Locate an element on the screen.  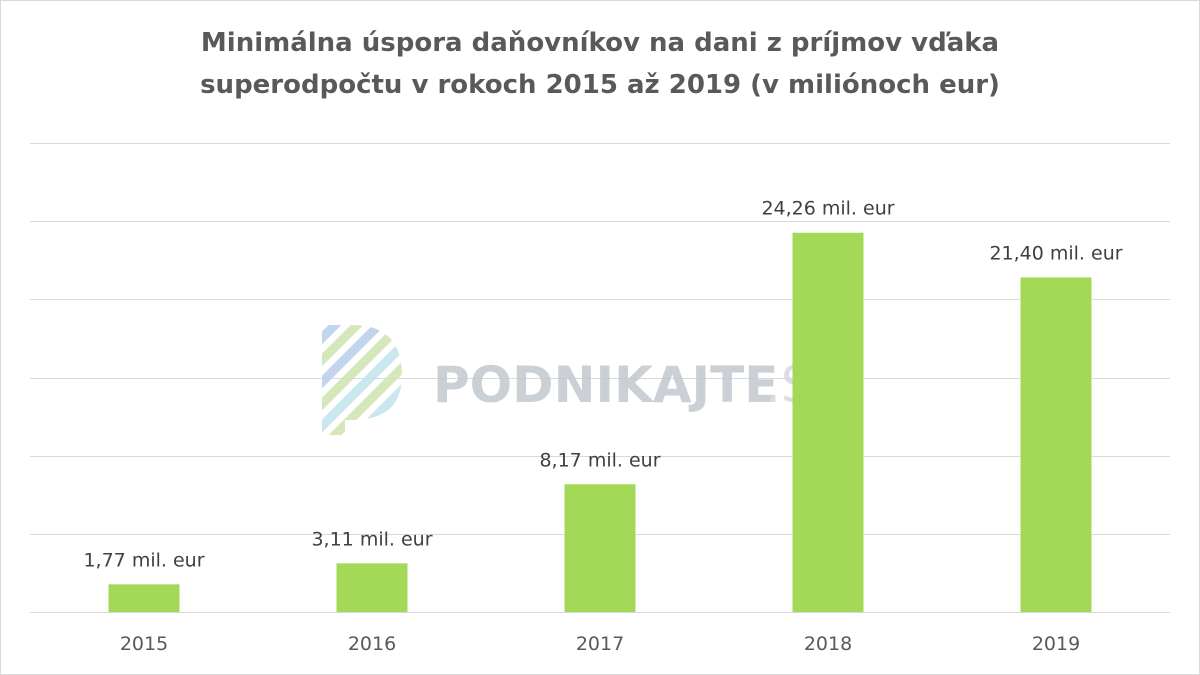
bar-2017 is located at coordinates (600, 548).